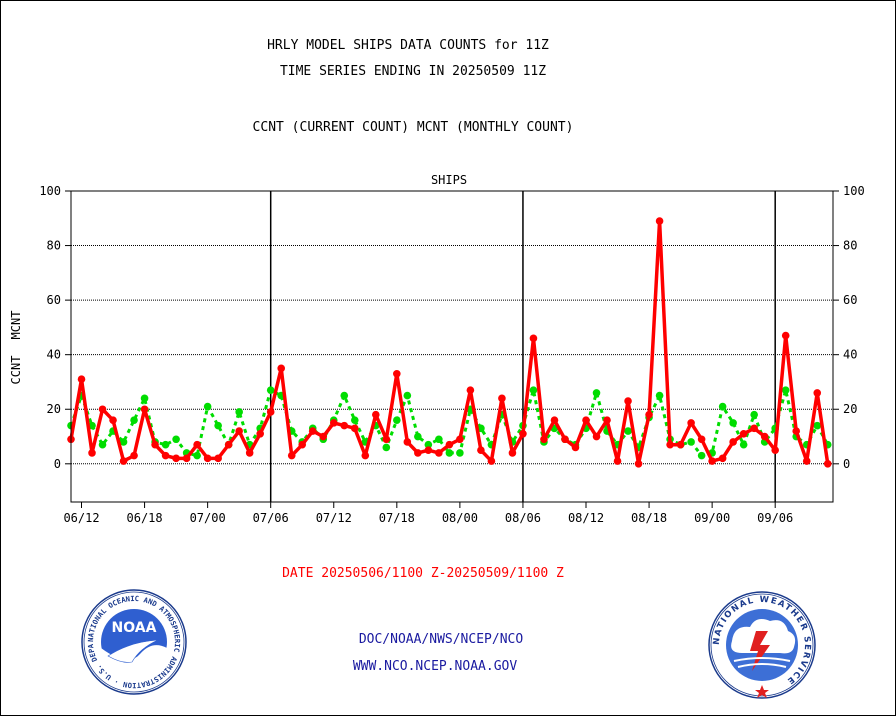  I want to click on x-tick-label: 07/18, so click(397, 518).